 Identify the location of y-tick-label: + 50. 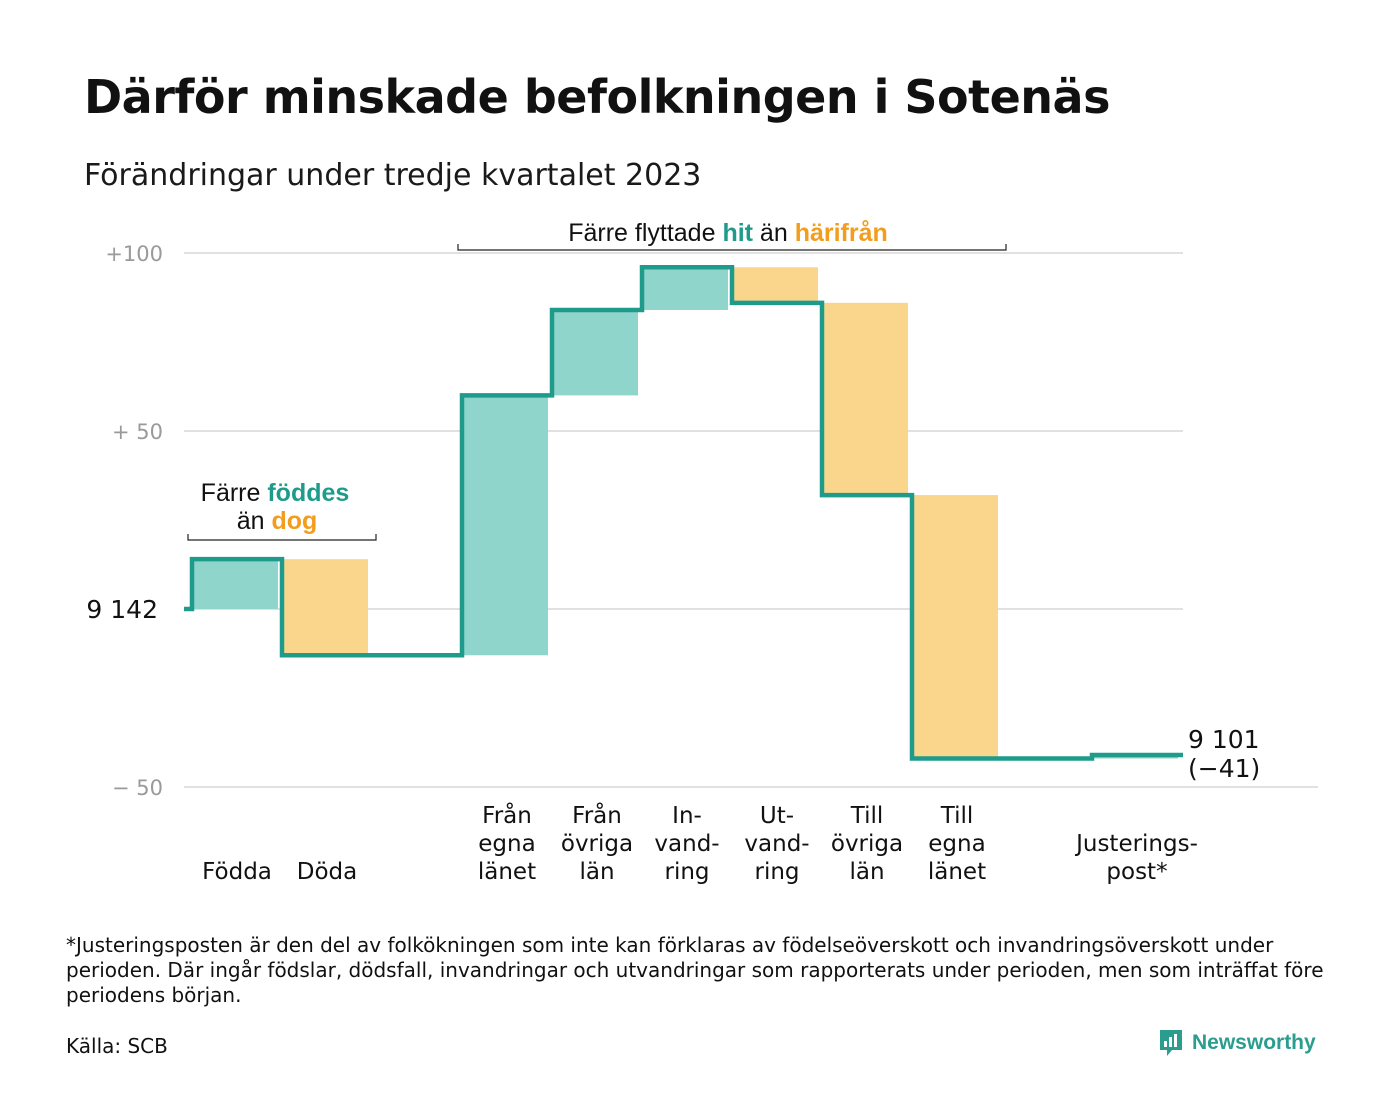
(137, 432).